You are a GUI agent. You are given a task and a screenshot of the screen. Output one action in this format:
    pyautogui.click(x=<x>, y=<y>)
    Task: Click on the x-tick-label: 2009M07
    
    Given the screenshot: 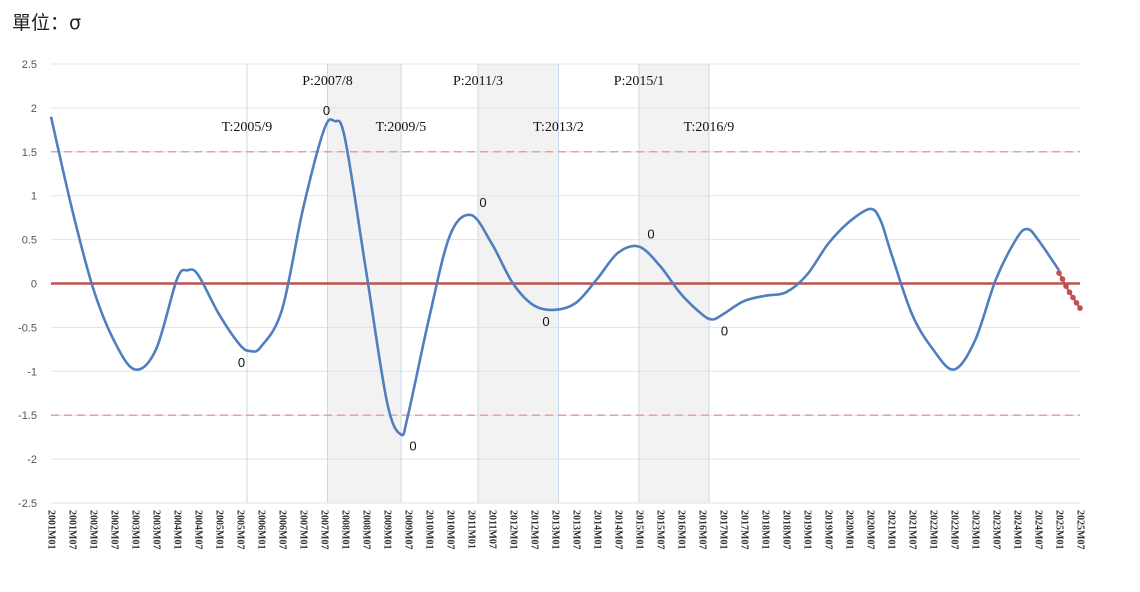 What is the action you would take?
    pyautogui.click(x=408, y=529)
    